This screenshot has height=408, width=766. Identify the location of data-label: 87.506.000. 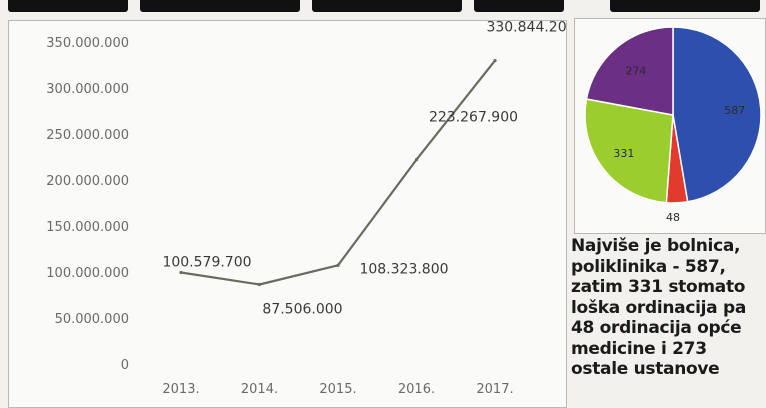
(302, 309).